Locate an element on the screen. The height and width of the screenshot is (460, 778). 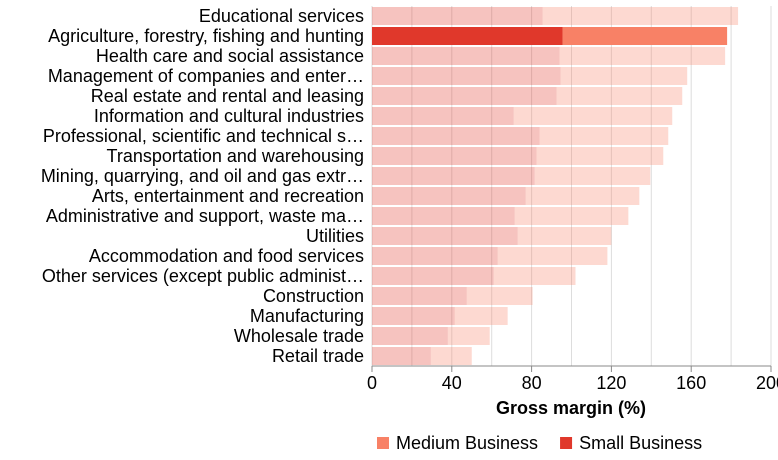
y-tick-label: Information and cultural industries is located at coordinates (229, 116).